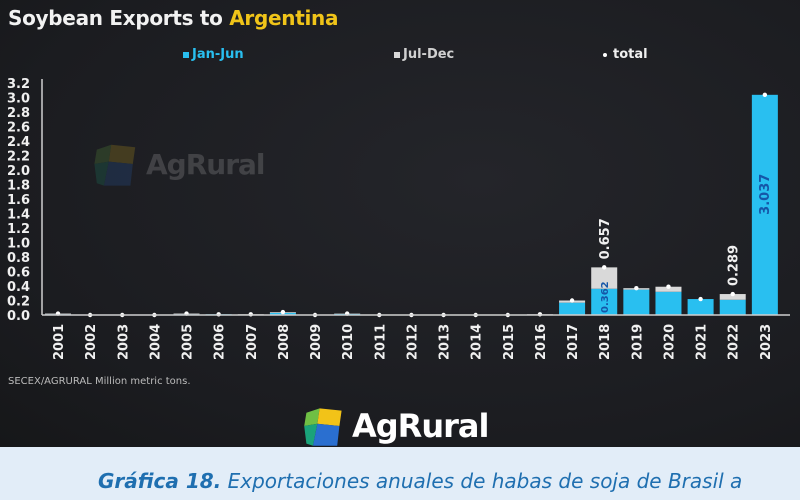 The height and width of the screenshot is (500, 800). Describe the element at coordinates (630, 54) in the screenshot. I see `legend-label: total` at that location.